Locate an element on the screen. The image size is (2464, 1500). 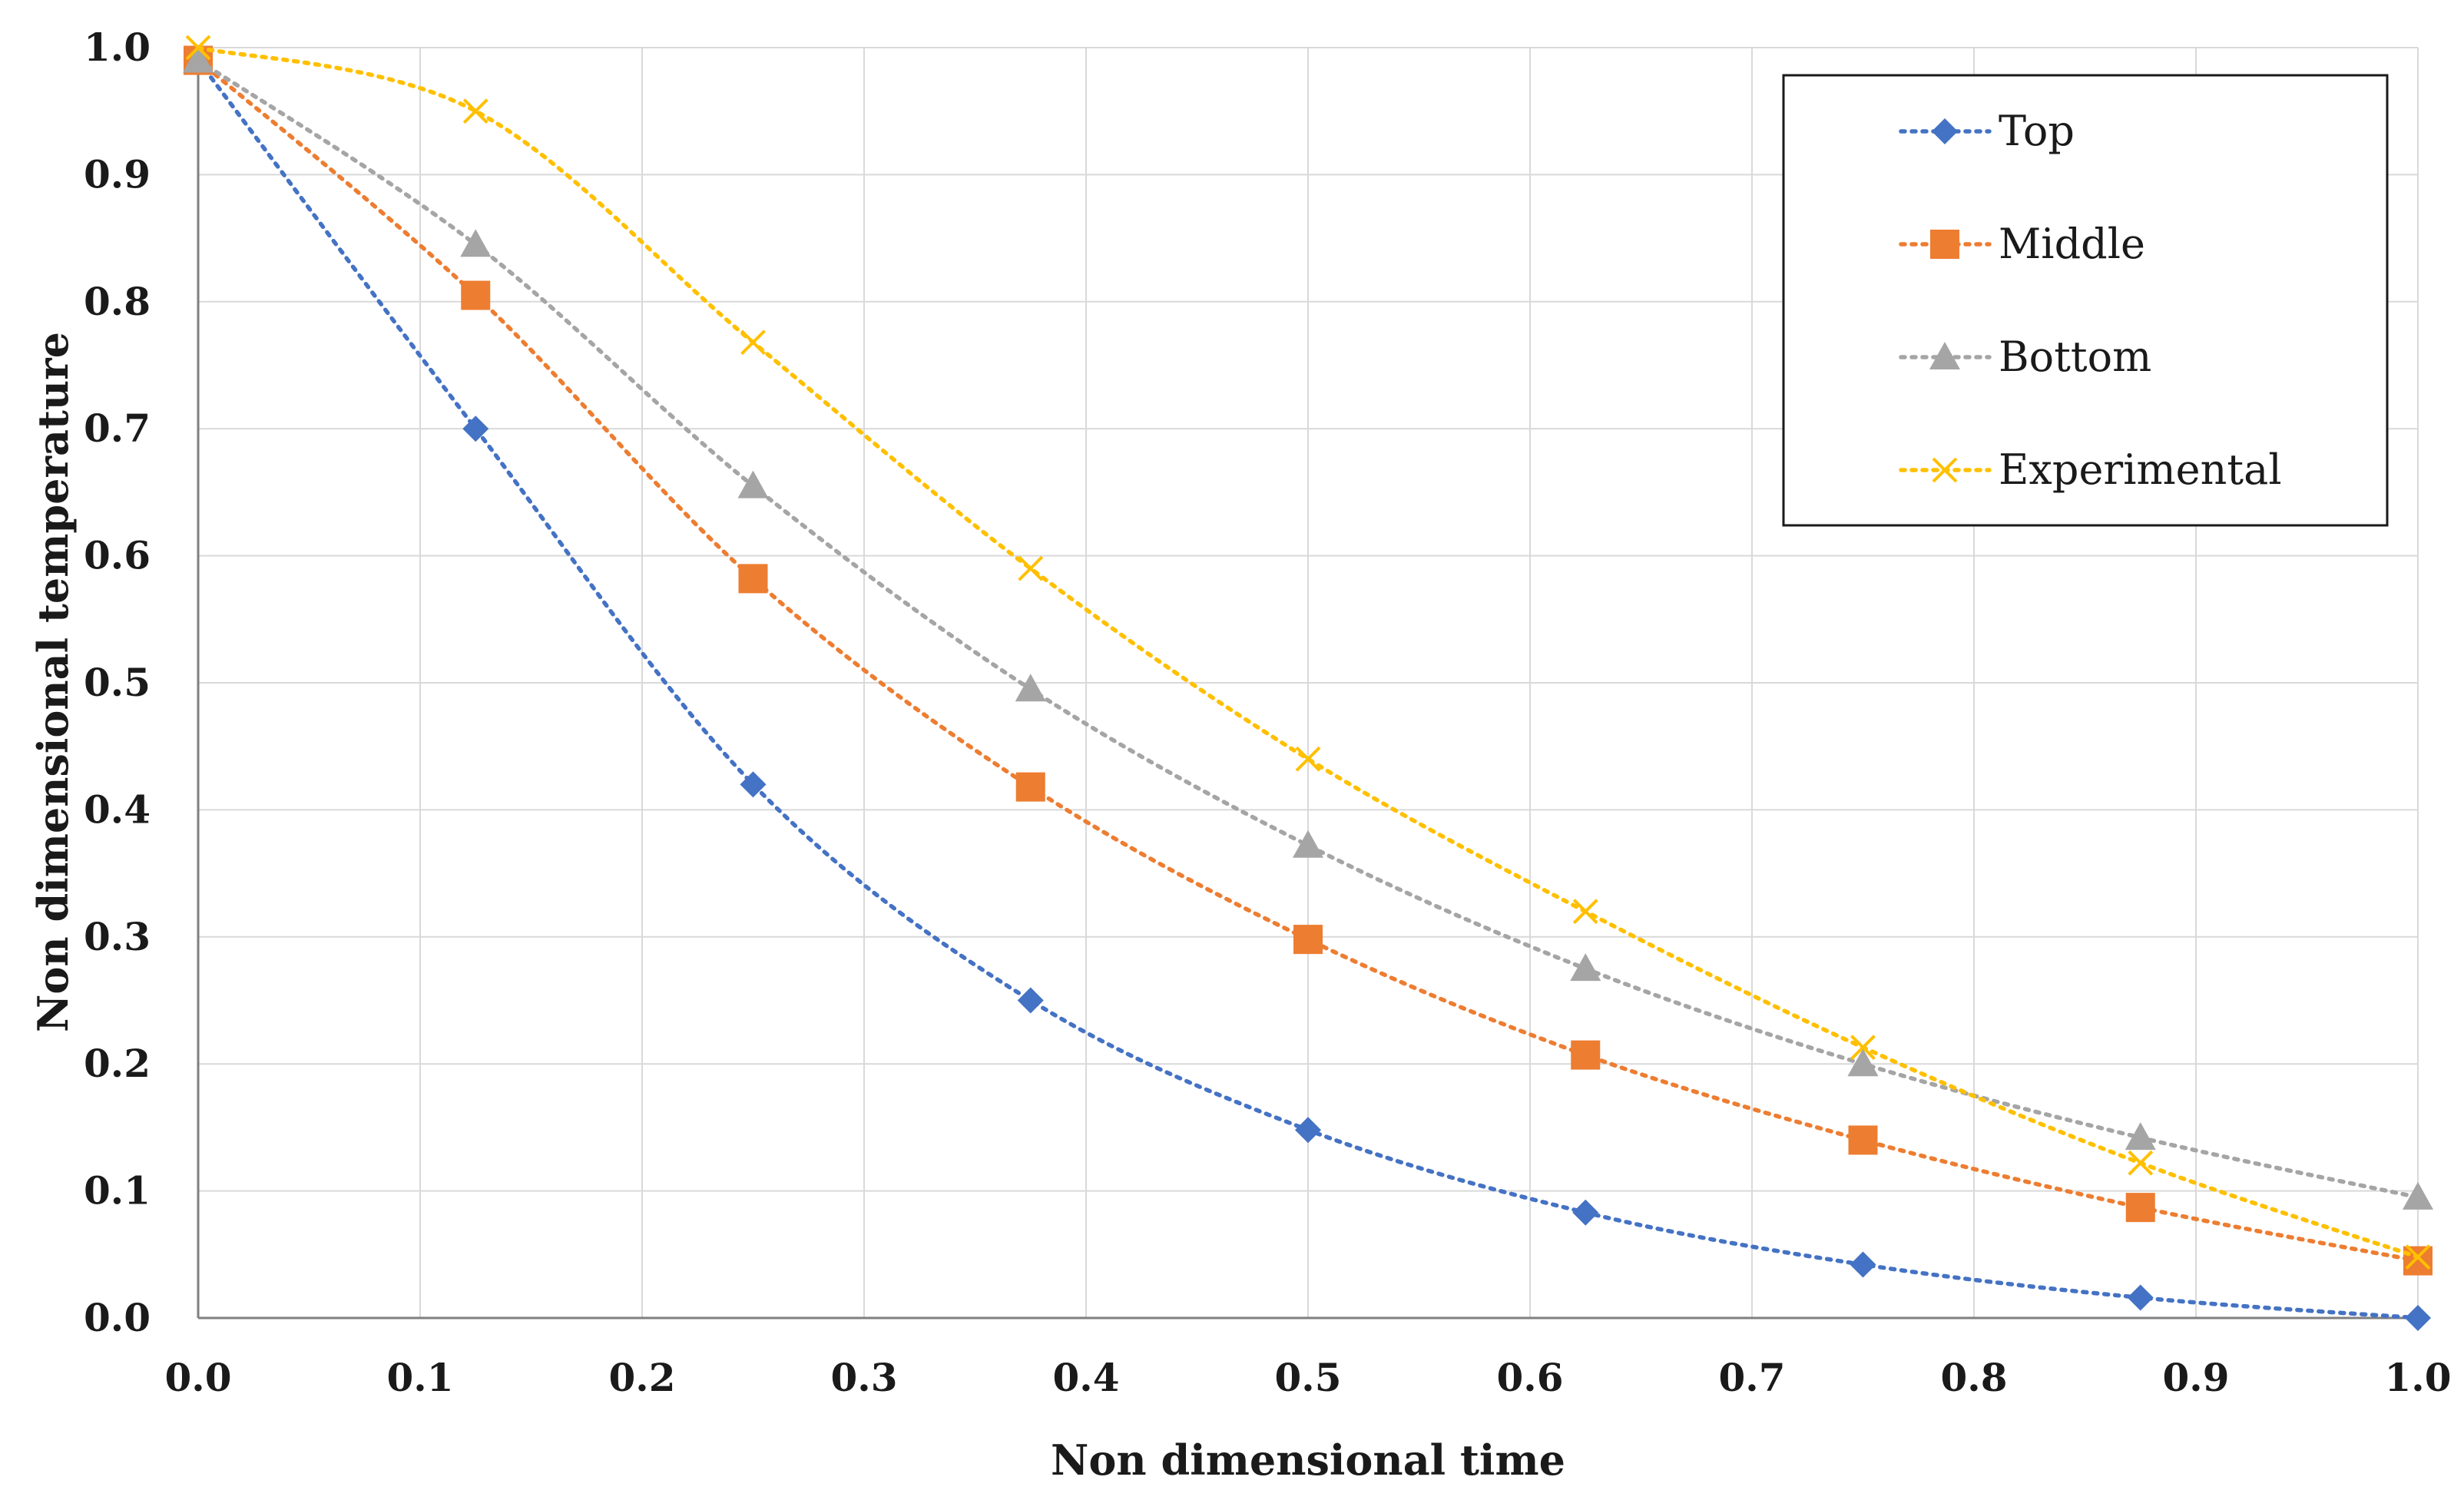
y-tick-label: 0.9 is located at coordinates (118, 174).